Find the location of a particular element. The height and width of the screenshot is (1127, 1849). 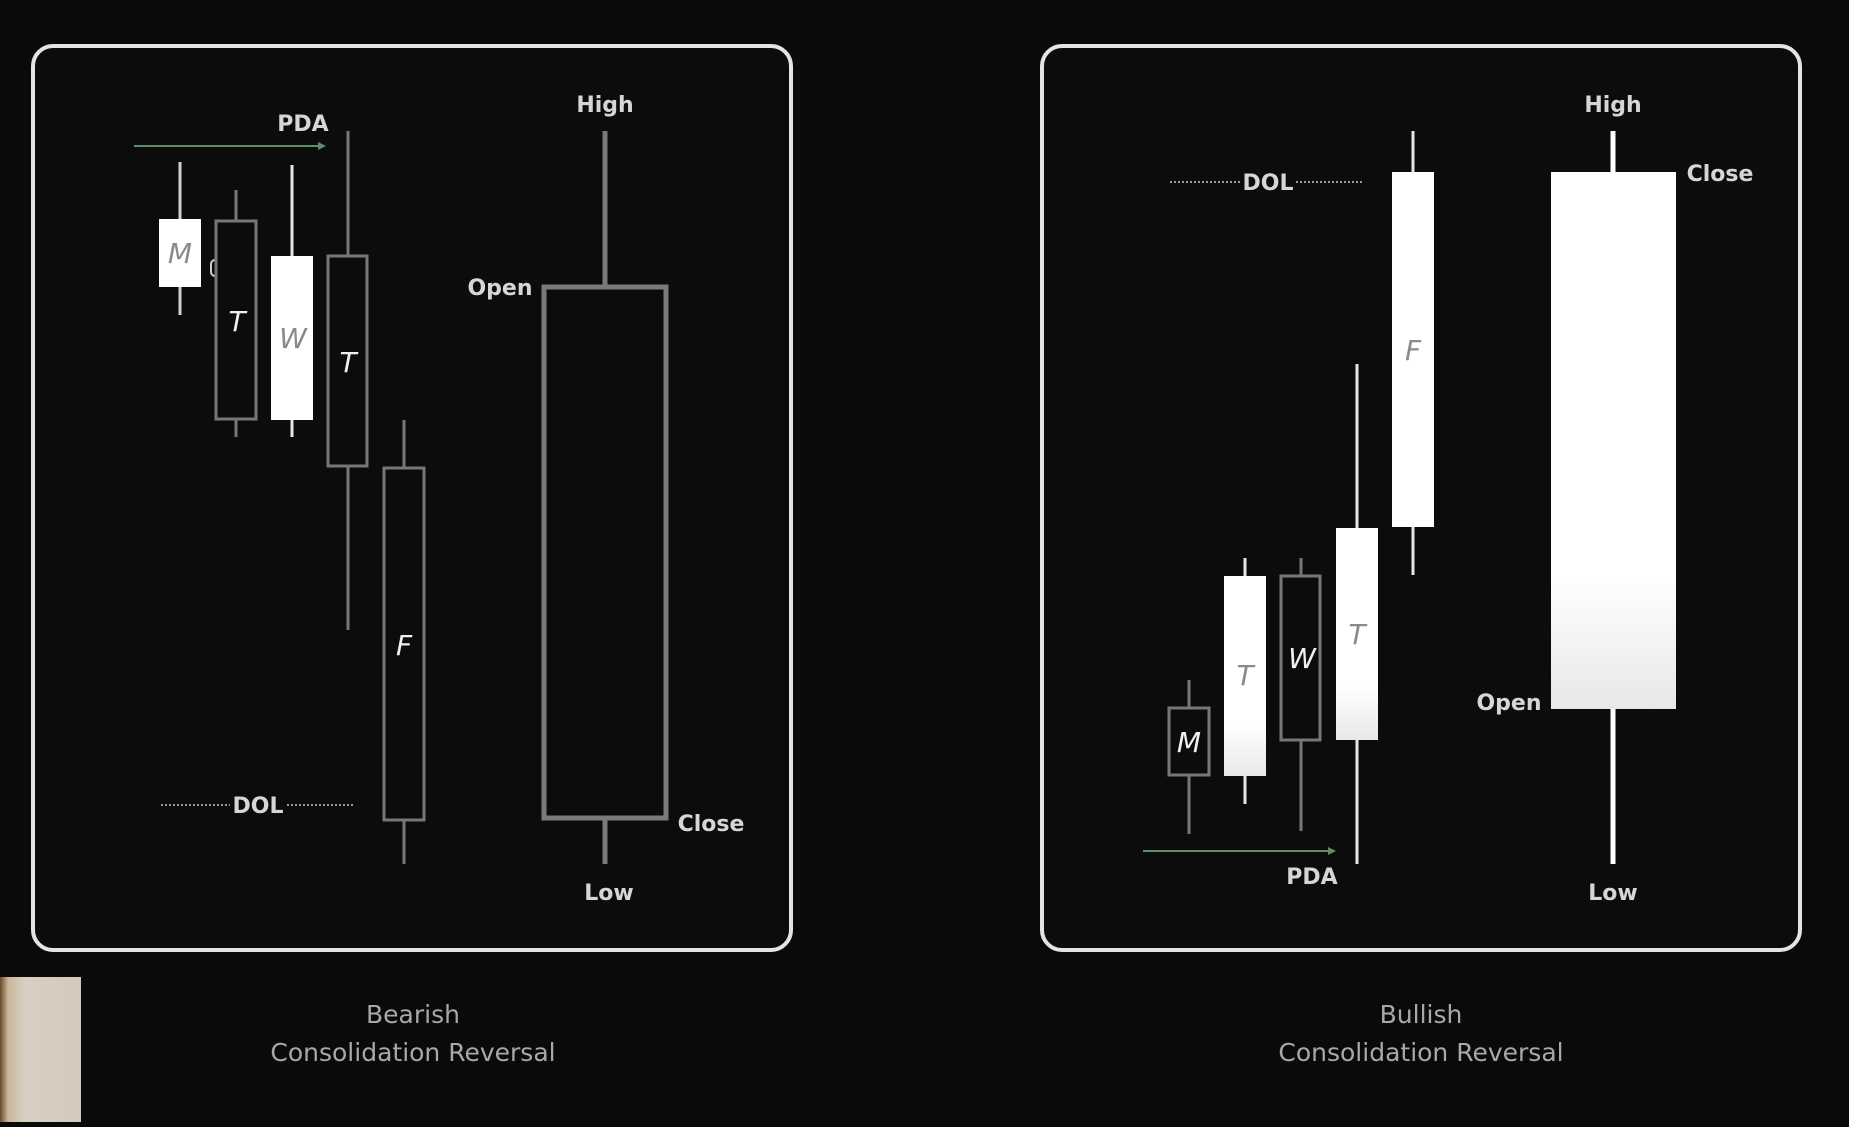

bullish-caption: Bullish Consolidation Reversal is located at coordinates (1421, 1034).